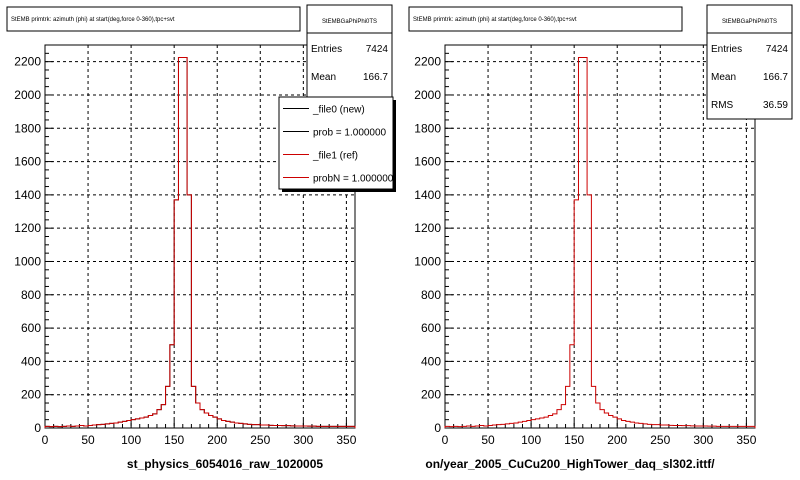 The height and width of the screenshot is (480, 800). Describe the element at coordinates (353, 179) in the screenshot. I see `legend-label: probN = 1.000000` at that location.